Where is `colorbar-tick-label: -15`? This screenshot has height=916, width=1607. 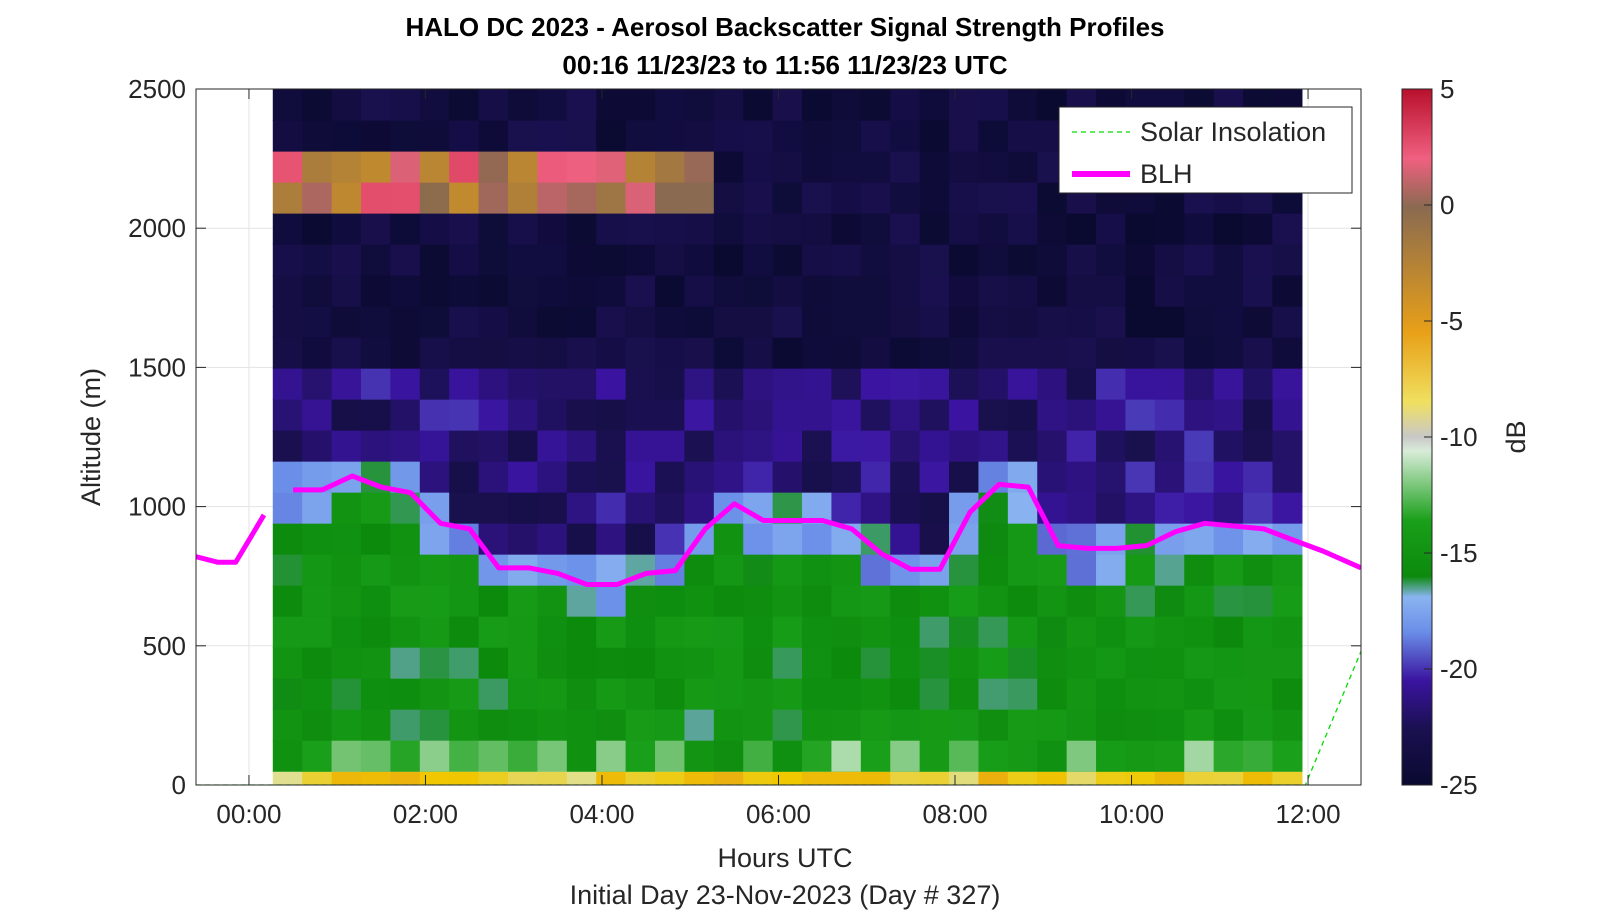 colorbar-tick-label: -15 is located at coordinates (1459, 553).